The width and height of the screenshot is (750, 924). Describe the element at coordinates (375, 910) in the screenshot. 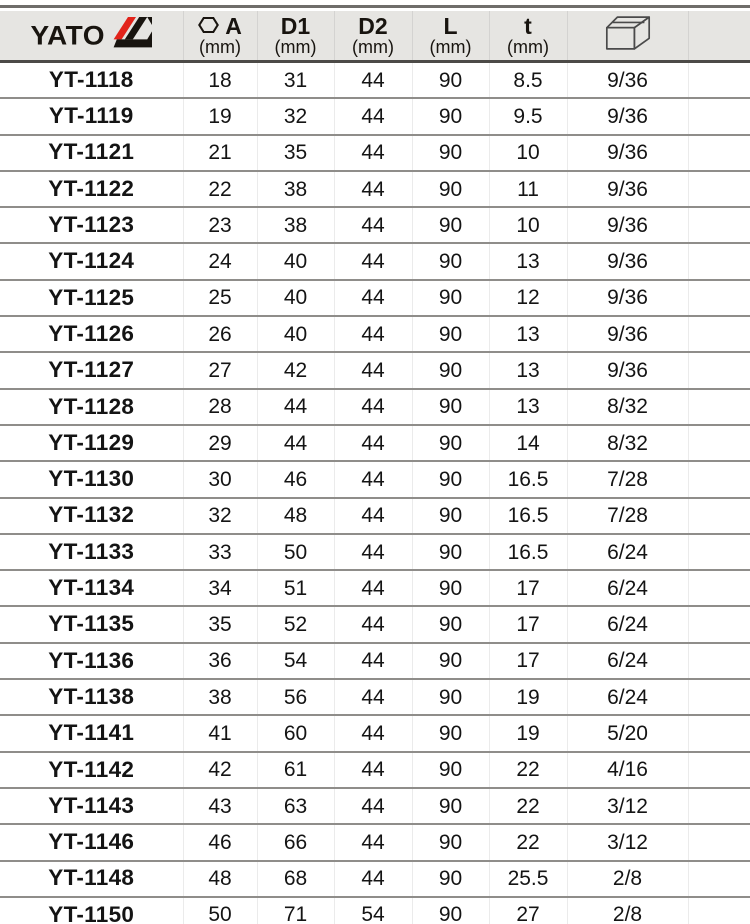

I see `table-row: YT-1150 50 71 54 90 27 2/8` at that location.